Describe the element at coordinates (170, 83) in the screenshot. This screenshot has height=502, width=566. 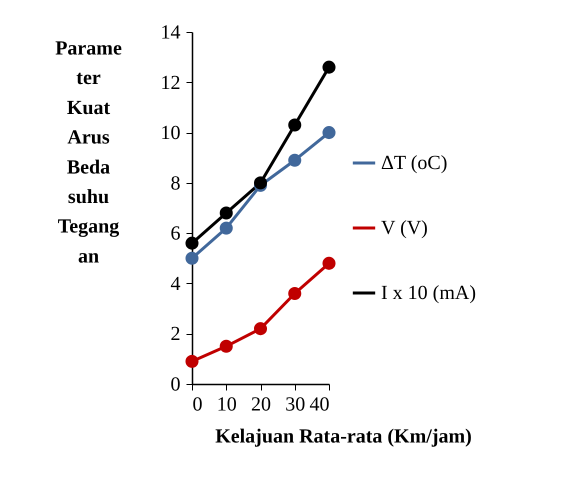
I see `y-tick-label: 12` at that location.